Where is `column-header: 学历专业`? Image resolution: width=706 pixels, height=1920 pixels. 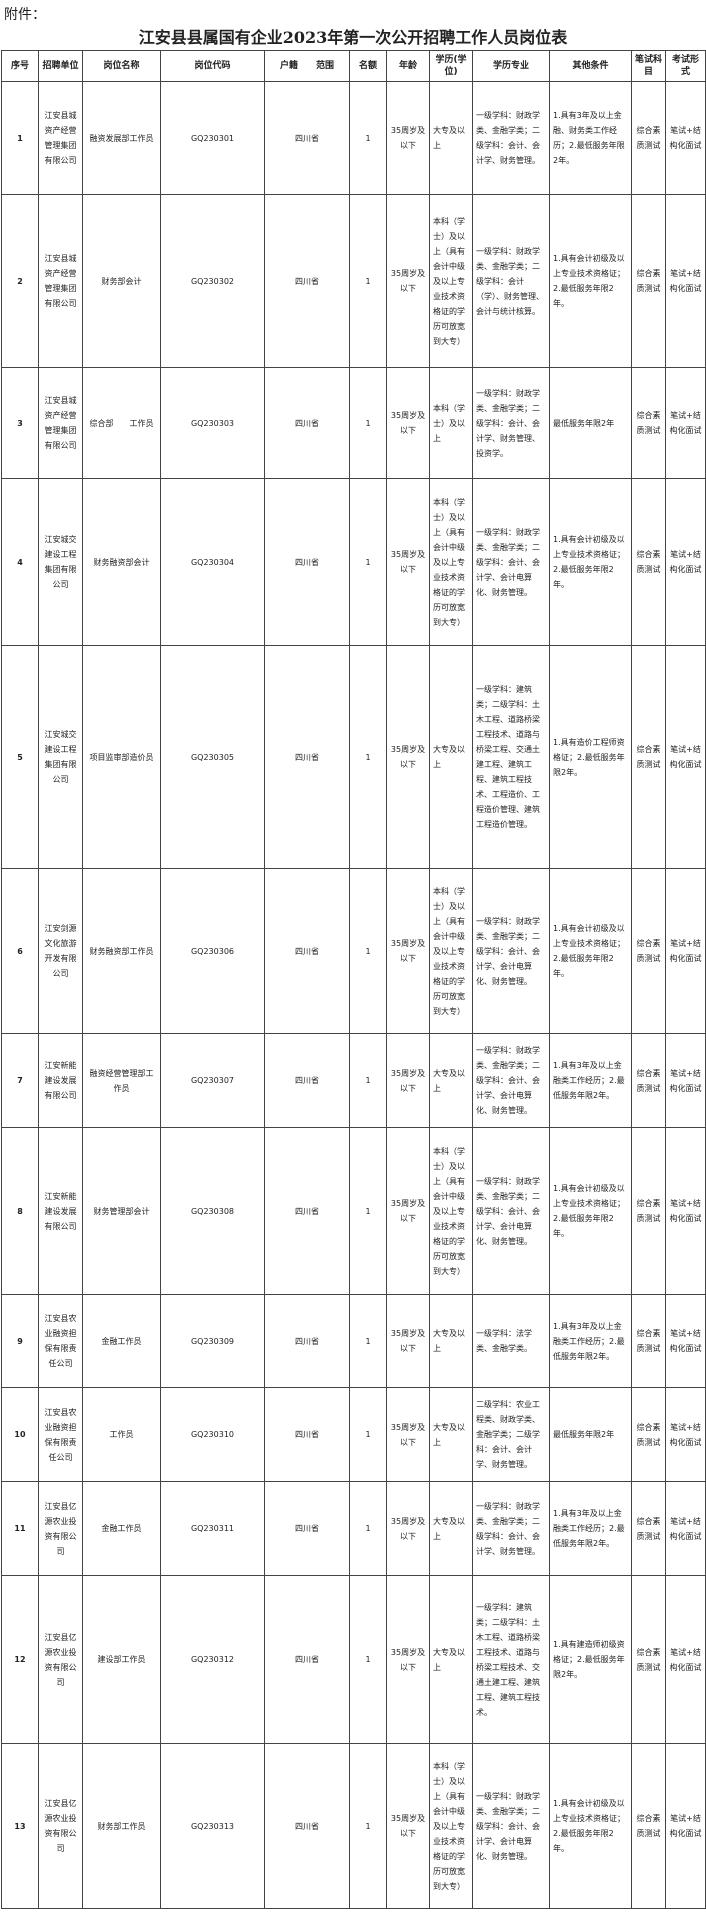
column-header: 学历专业 is located at coordinates (511, 66).